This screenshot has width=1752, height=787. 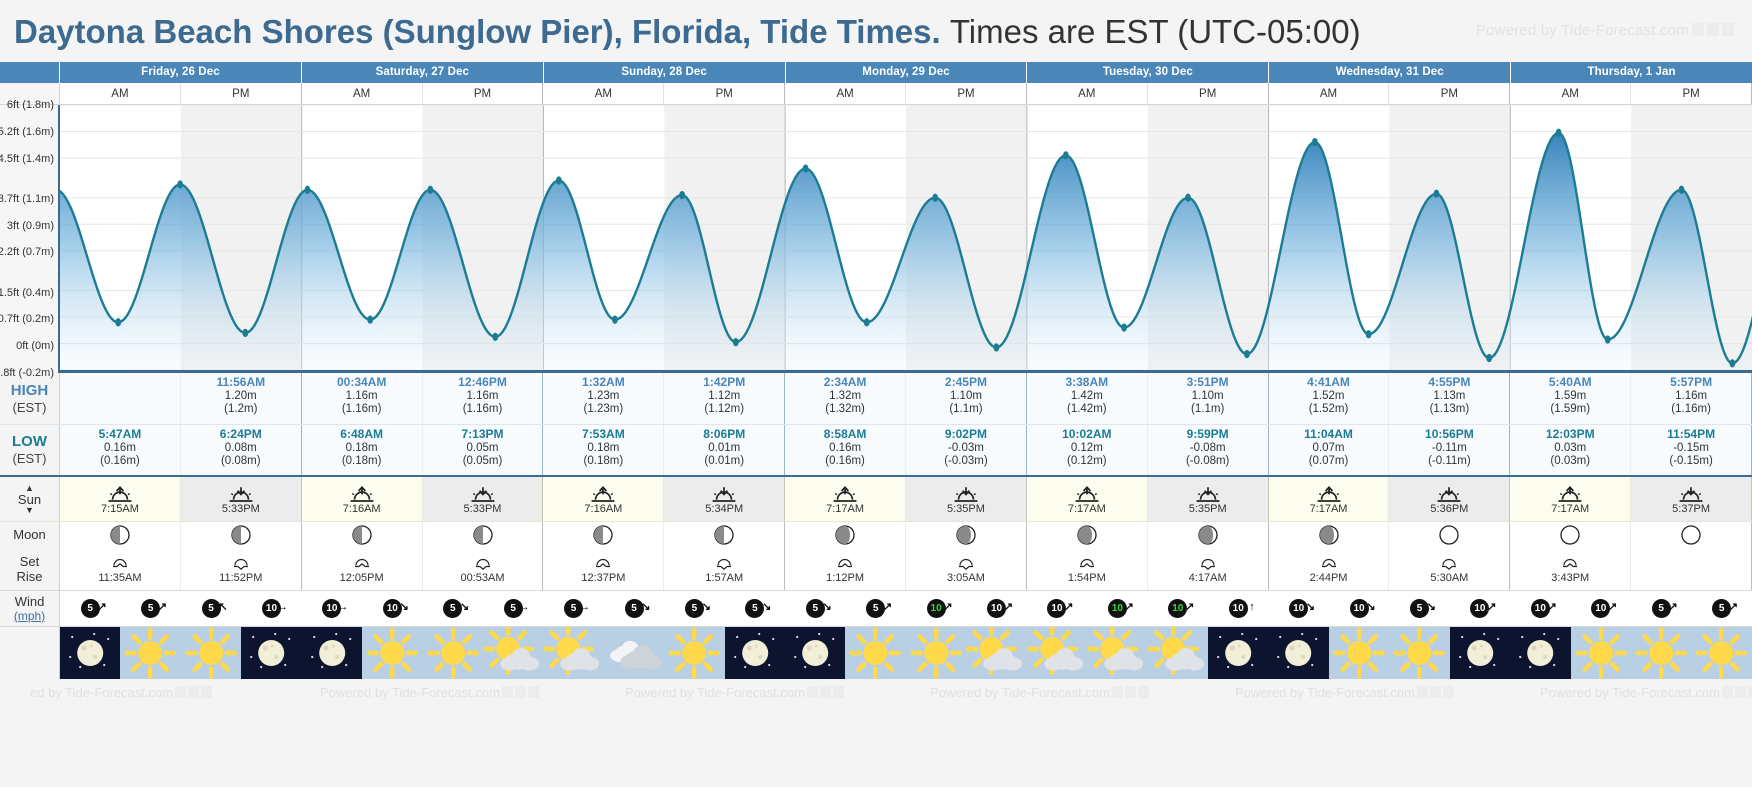 I want to click on wind-cell-2: 5 ↖, so click(x=211, y=608).